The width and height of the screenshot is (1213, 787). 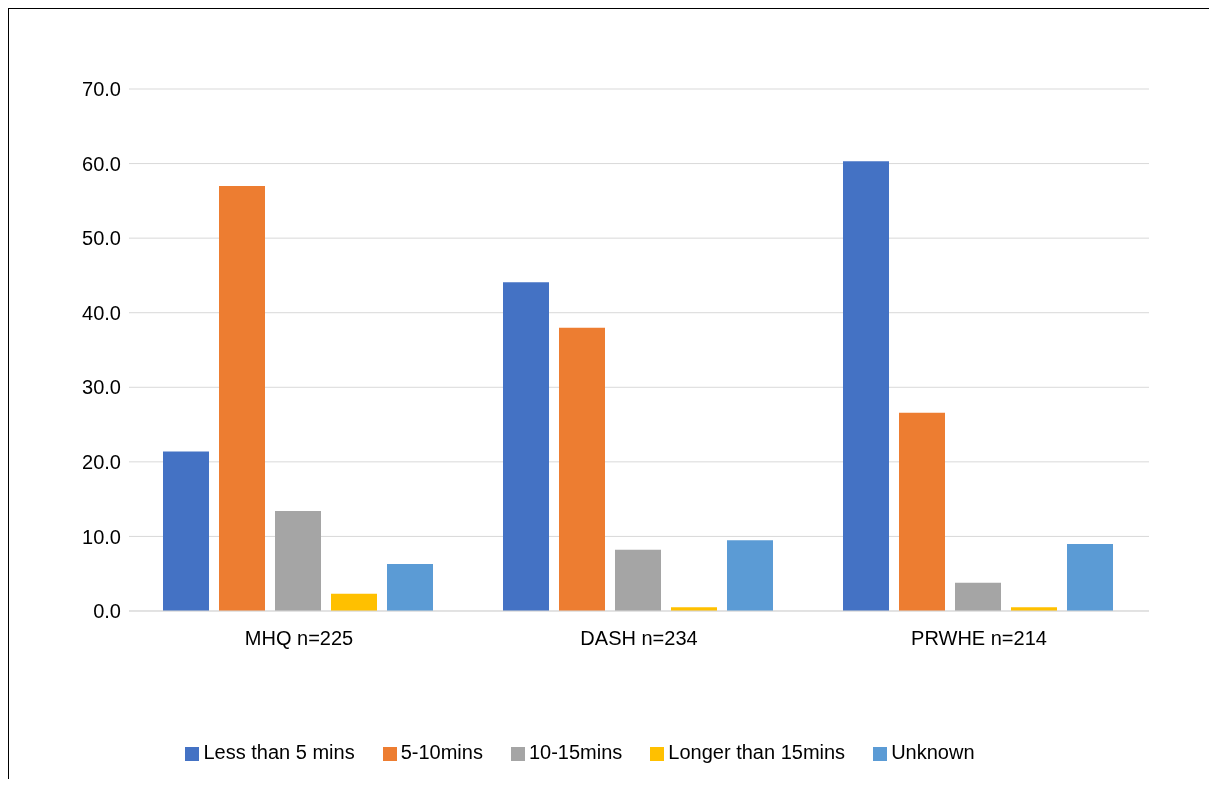 I want to click on y-tick-label: 40.0, so click(x=101, y=312).